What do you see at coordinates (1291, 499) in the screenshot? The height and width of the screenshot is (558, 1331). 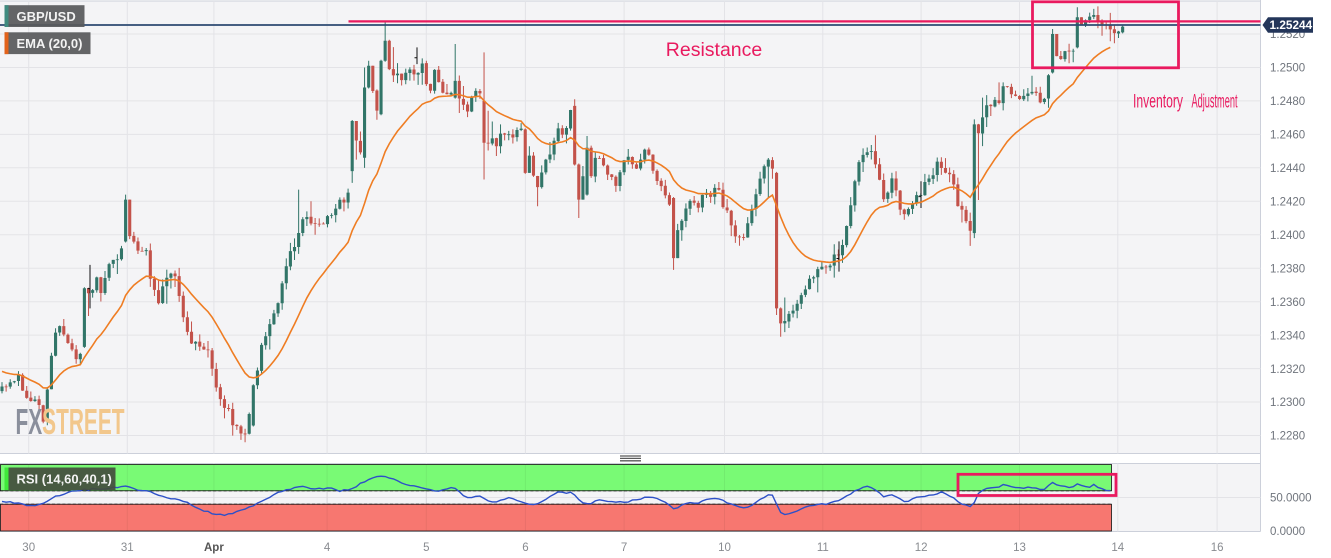 I see `svg-text: 50.0000` at bounding box center [1291, 499].